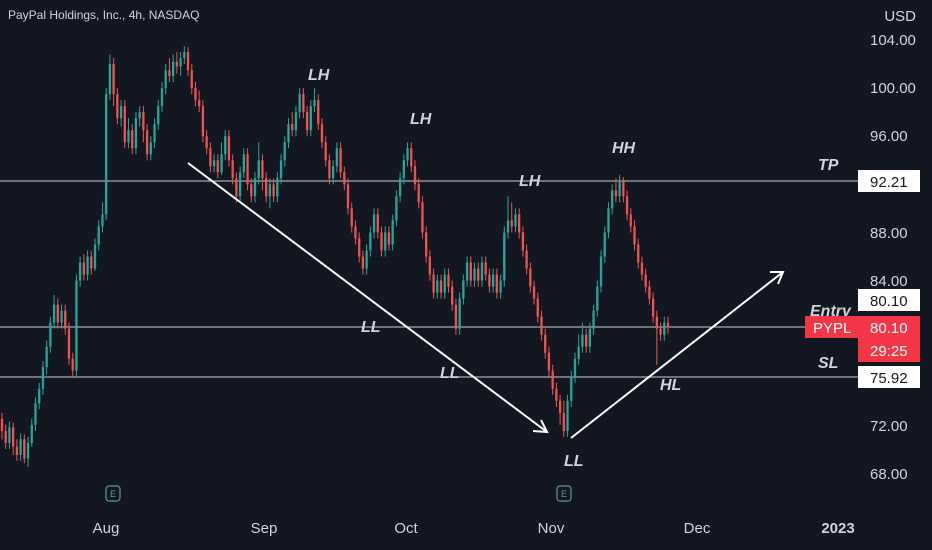 The height and width of the screenshot is (550, 932). What do you see at coordinates (624, 148) in the screenshot?
I see `annotation-hh: HH` at bounding box center [624, 148].